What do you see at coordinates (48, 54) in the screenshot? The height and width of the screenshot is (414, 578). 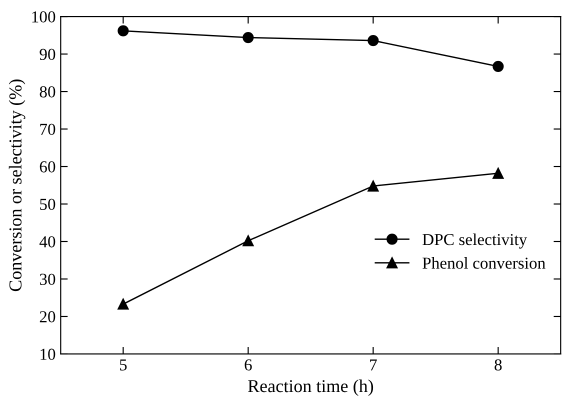 I see `y-tick-label: 90` at bounding box center [48, 54].